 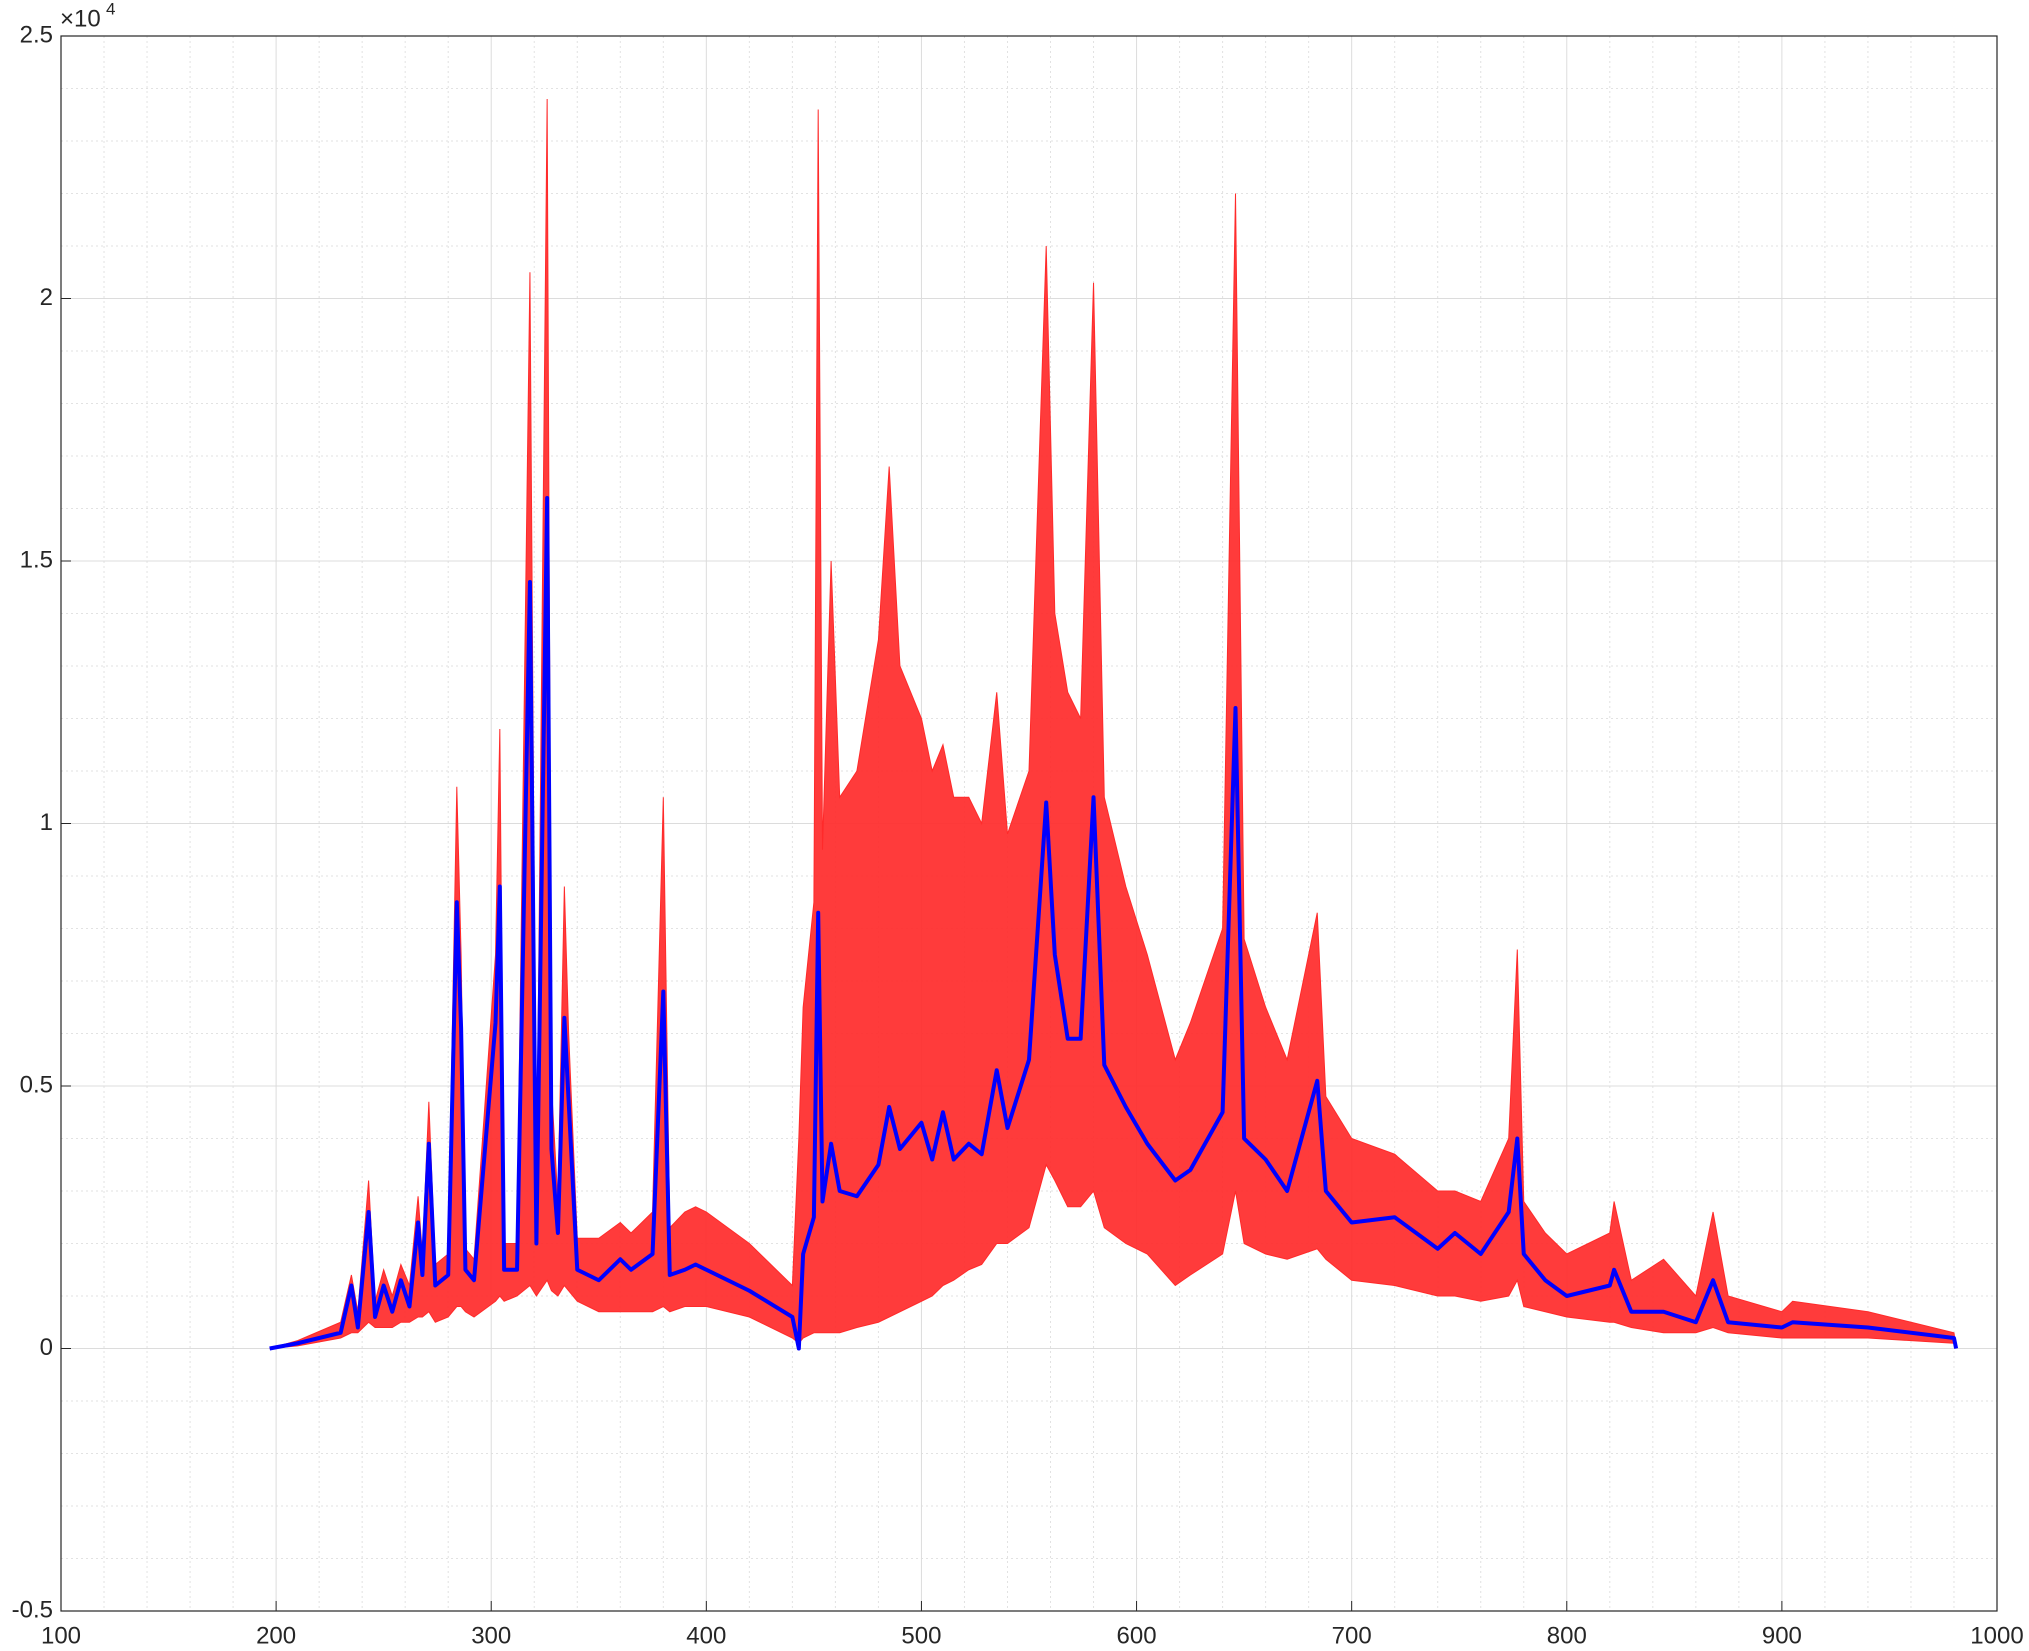 I want to click on y-multiplier-base: ×10, so click(x=80, y=18).